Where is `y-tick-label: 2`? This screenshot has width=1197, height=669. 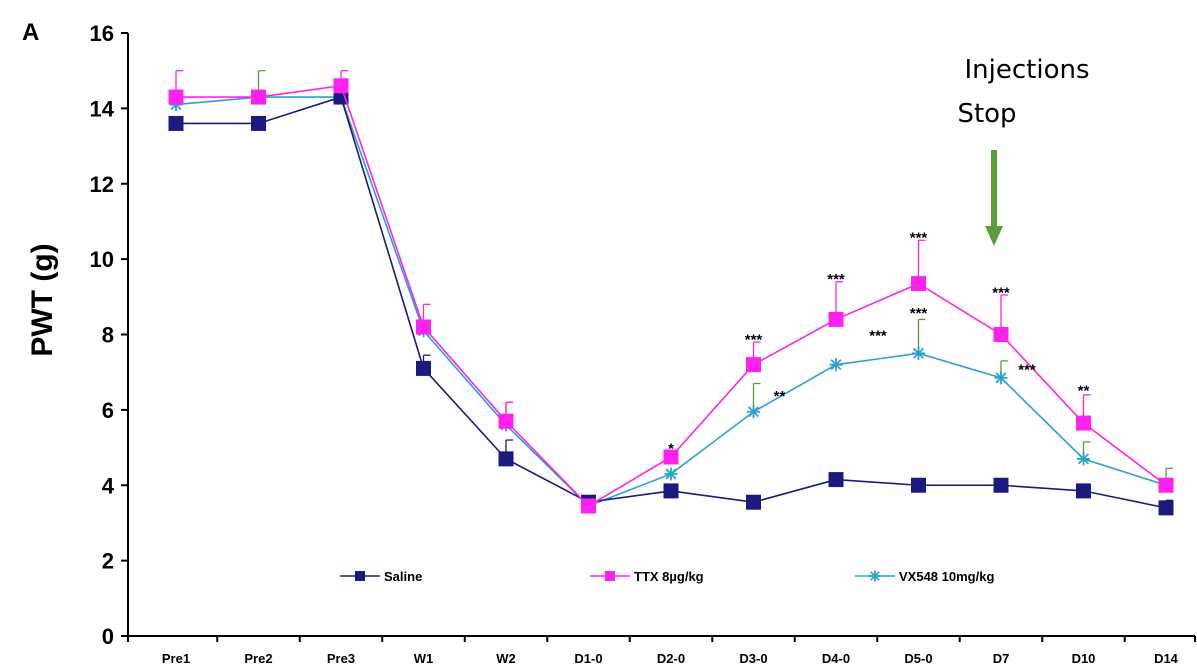 y-tick-label: 2 is located at coordinates (108, 561).